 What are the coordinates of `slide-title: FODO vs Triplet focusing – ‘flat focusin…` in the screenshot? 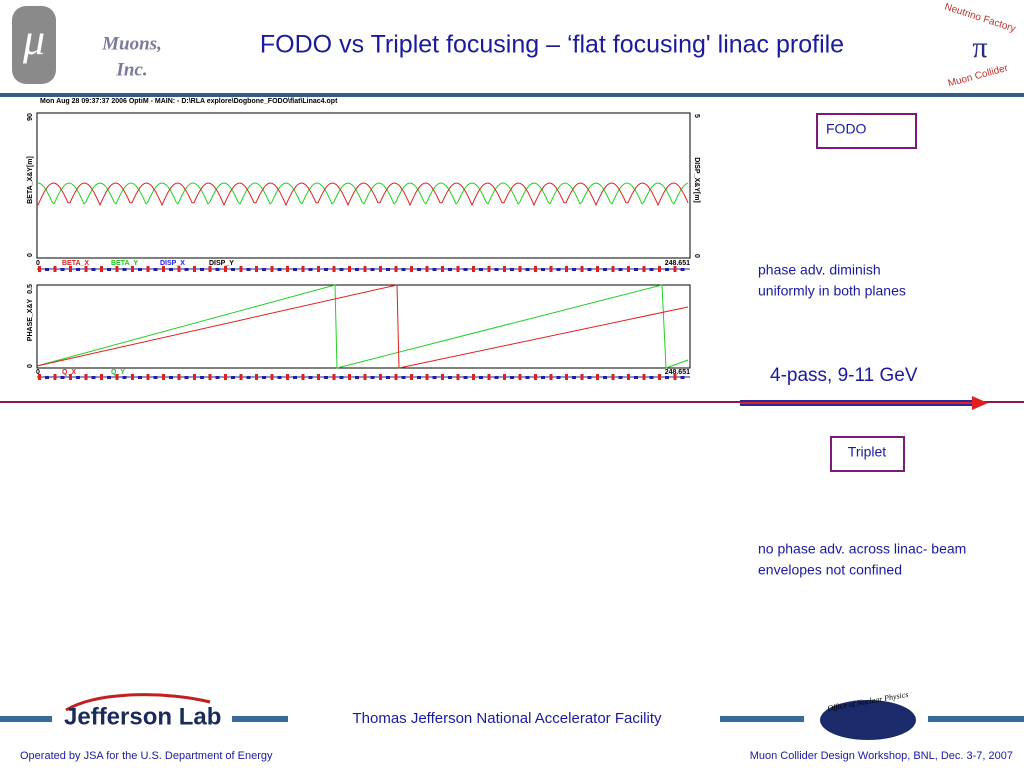 It's located at (552, 45).